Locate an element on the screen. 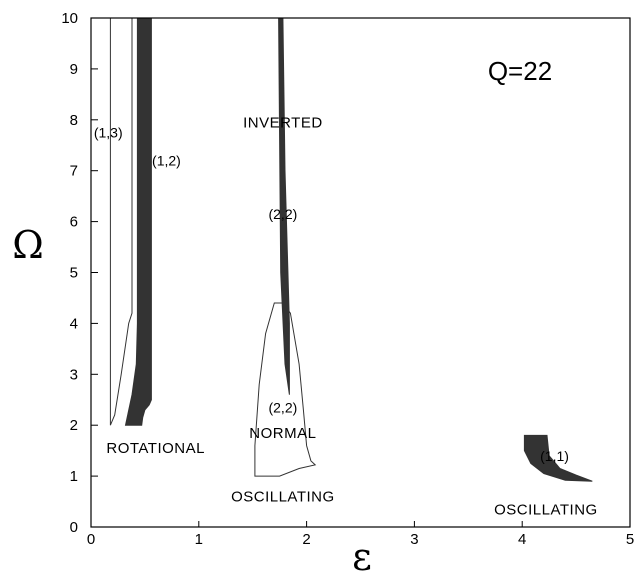 The height and width of the screenshot is (579, 636). x-tick-label-2: 2 is located at coordinates (306, 539).